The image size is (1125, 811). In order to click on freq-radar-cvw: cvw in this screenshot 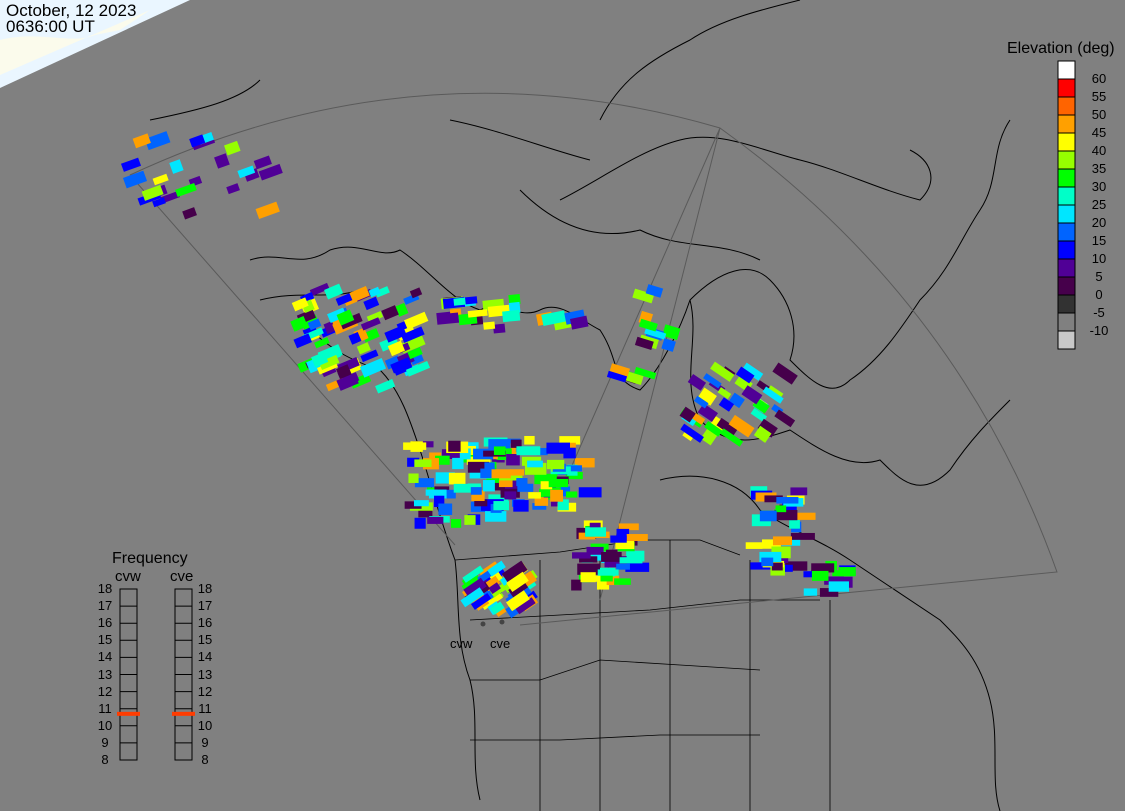, I will do `click(128, 576)`.